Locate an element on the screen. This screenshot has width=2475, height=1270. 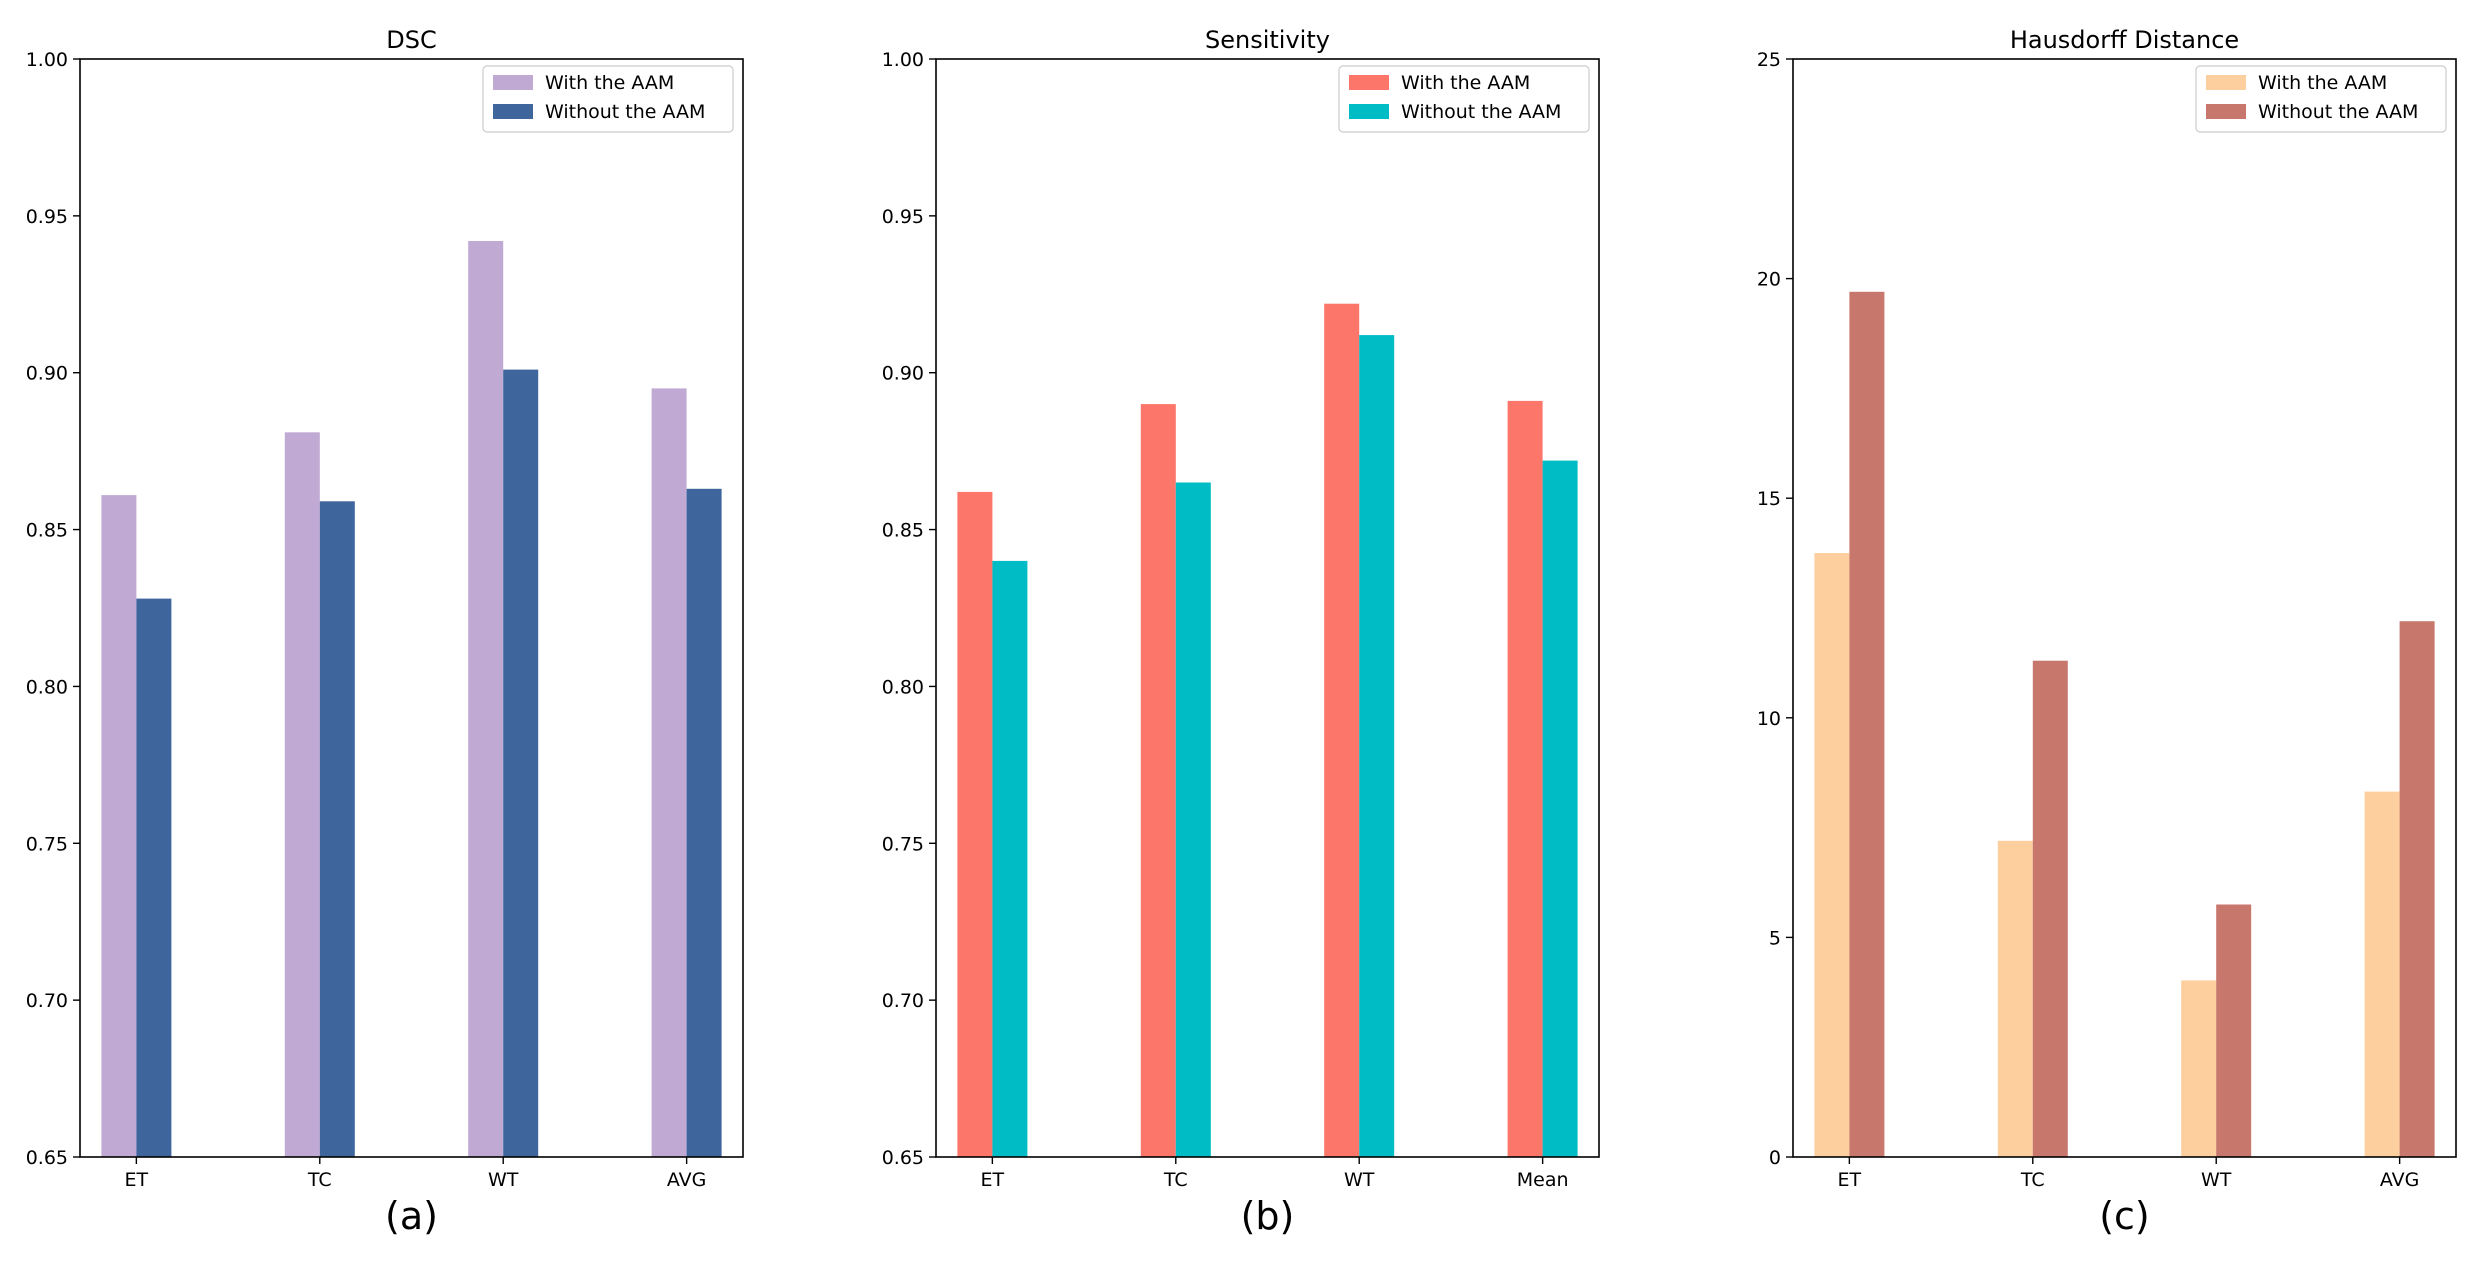
y-tick-label: 25 is located at coordinates (1769, 60).